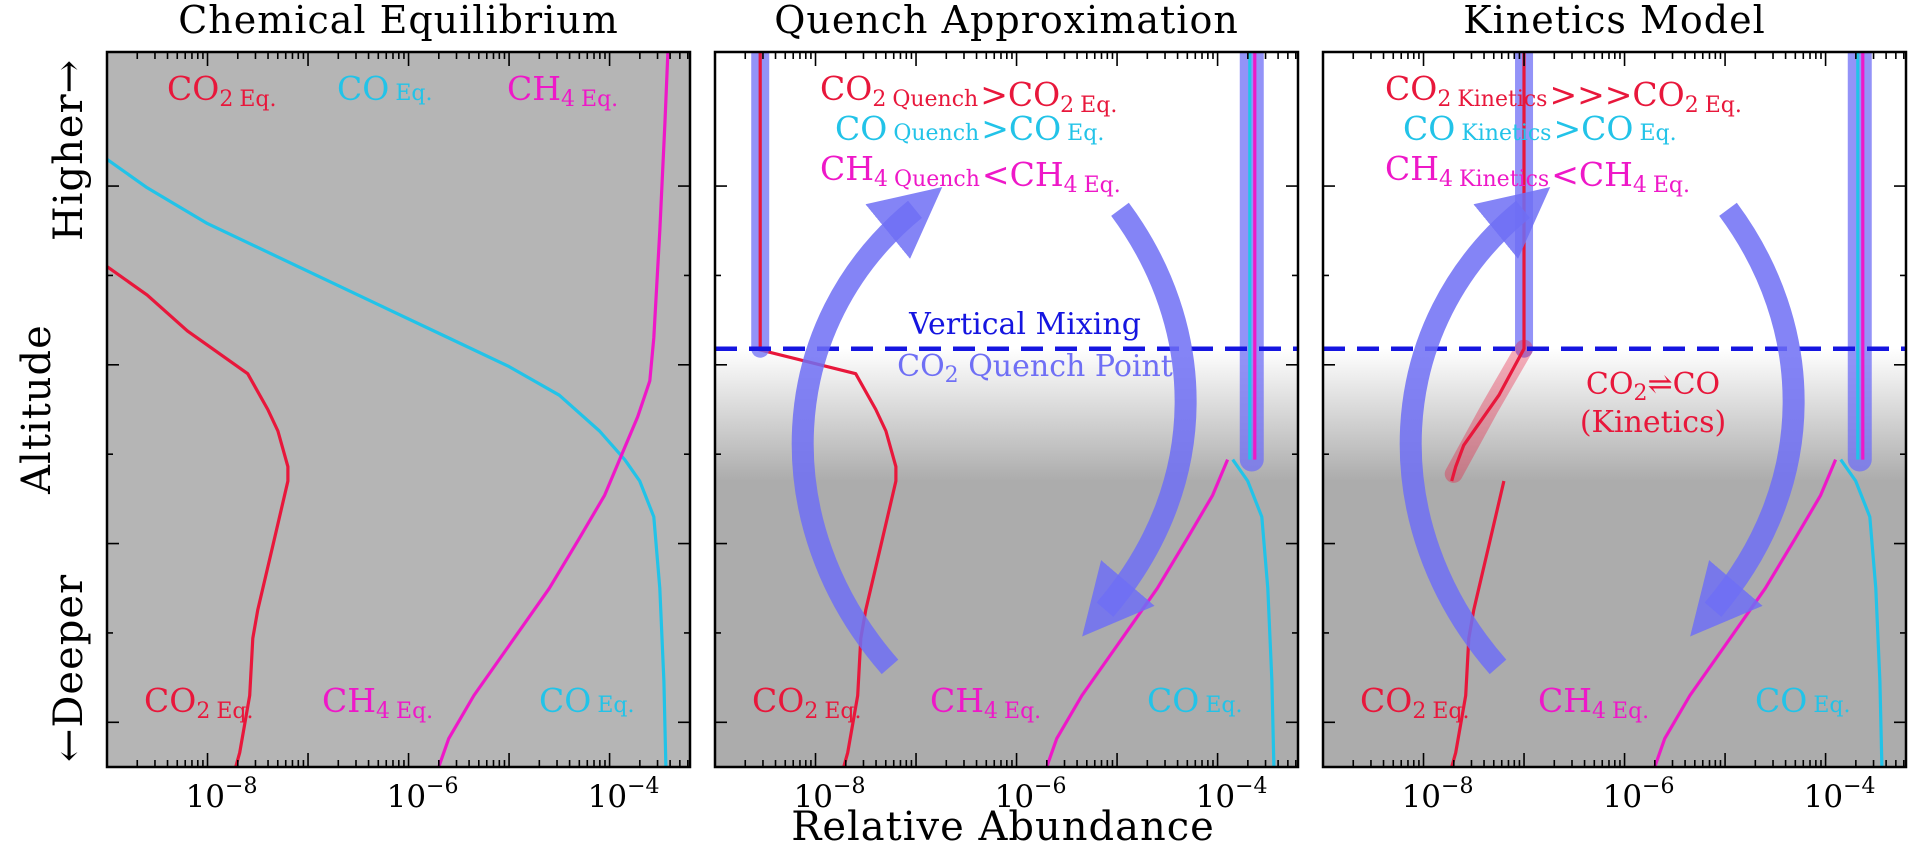 The width and height of the screenshot is (1915, 848). What do you see at coordinates (1614, 21) in the screenshot?
I see `panel-title: Kinetics Model` at bounding box center [1614, 21].